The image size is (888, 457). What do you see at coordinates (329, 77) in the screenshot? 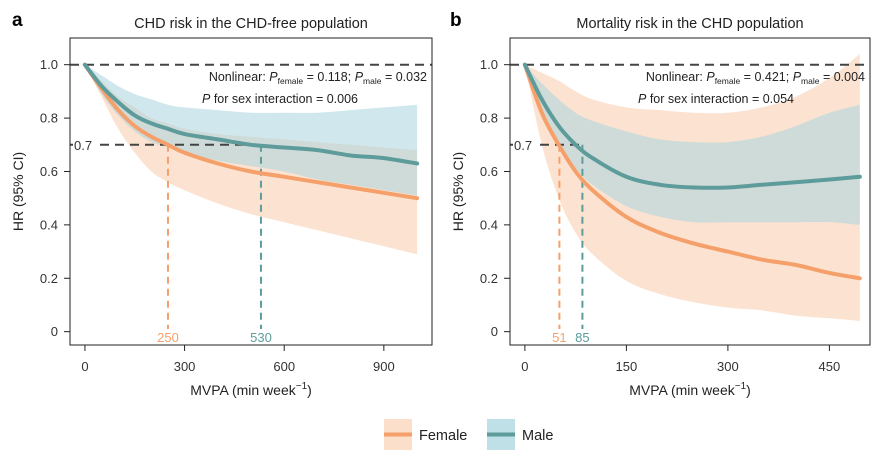
I see `female-p-value: = 0.118;` at bounding box center [329, 77].